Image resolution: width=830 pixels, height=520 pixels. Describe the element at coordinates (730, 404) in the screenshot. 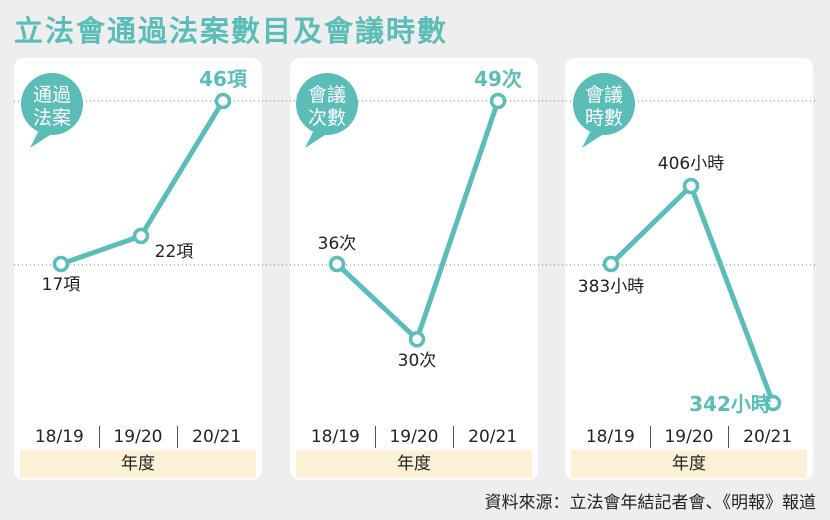

I see `data-label: 342小時` at that location.